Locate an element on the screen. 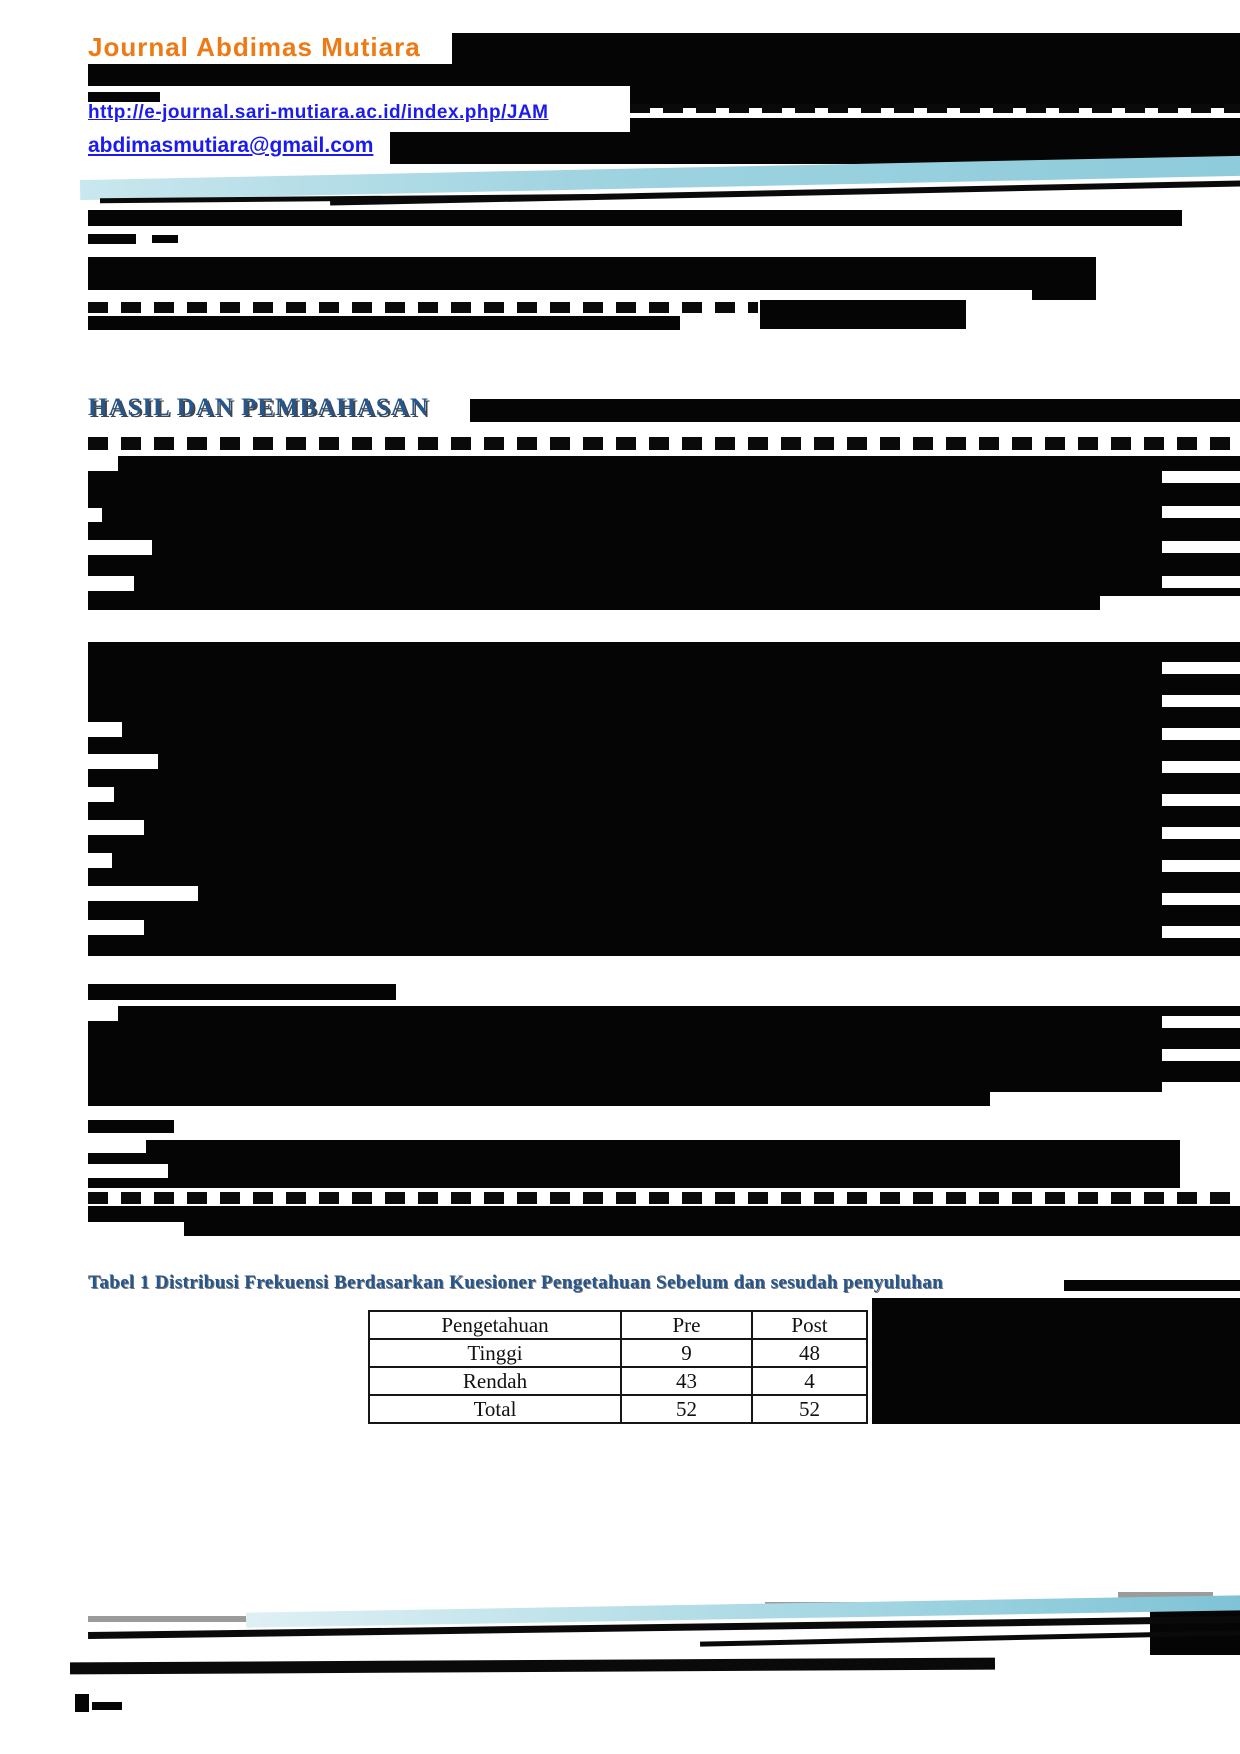 The image size is (1240, 1754). table-header-cell: Pengetahuan is located at coordinates (495, 1325).